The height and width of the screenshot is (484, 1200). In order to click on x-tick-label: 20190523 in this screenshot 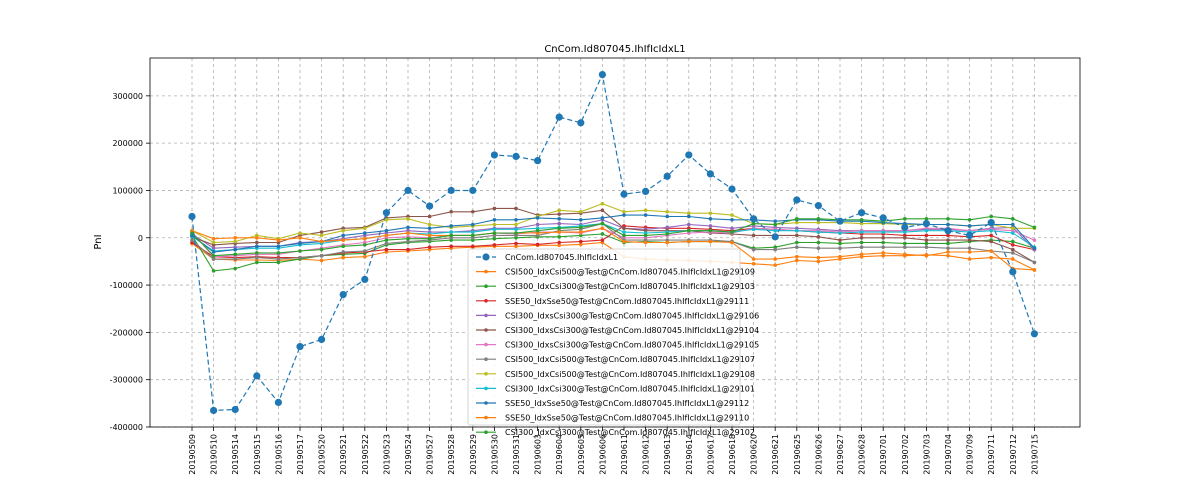, I will do `click(386, 454)`.